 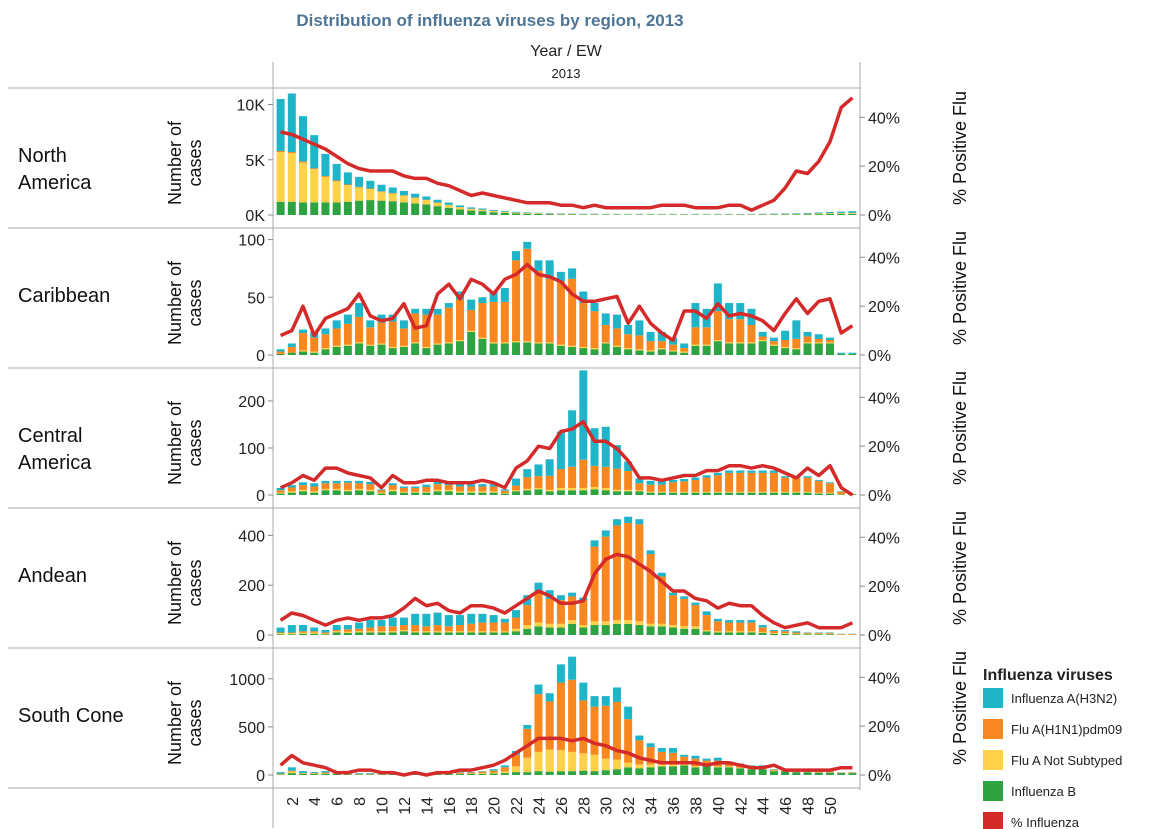 I want to click on x-tick-label: 2, so click(x=293, y=801).